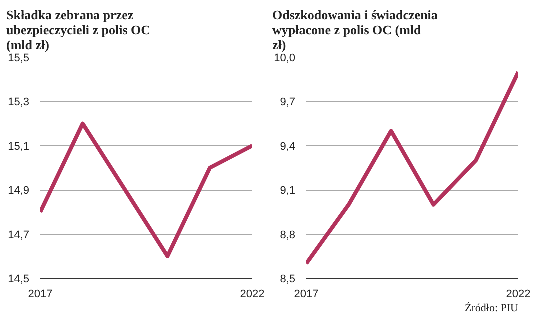  Describe the element at coordinates (19, 58) in the screenshot. I see `y-tick-label: 15,5` at that location.